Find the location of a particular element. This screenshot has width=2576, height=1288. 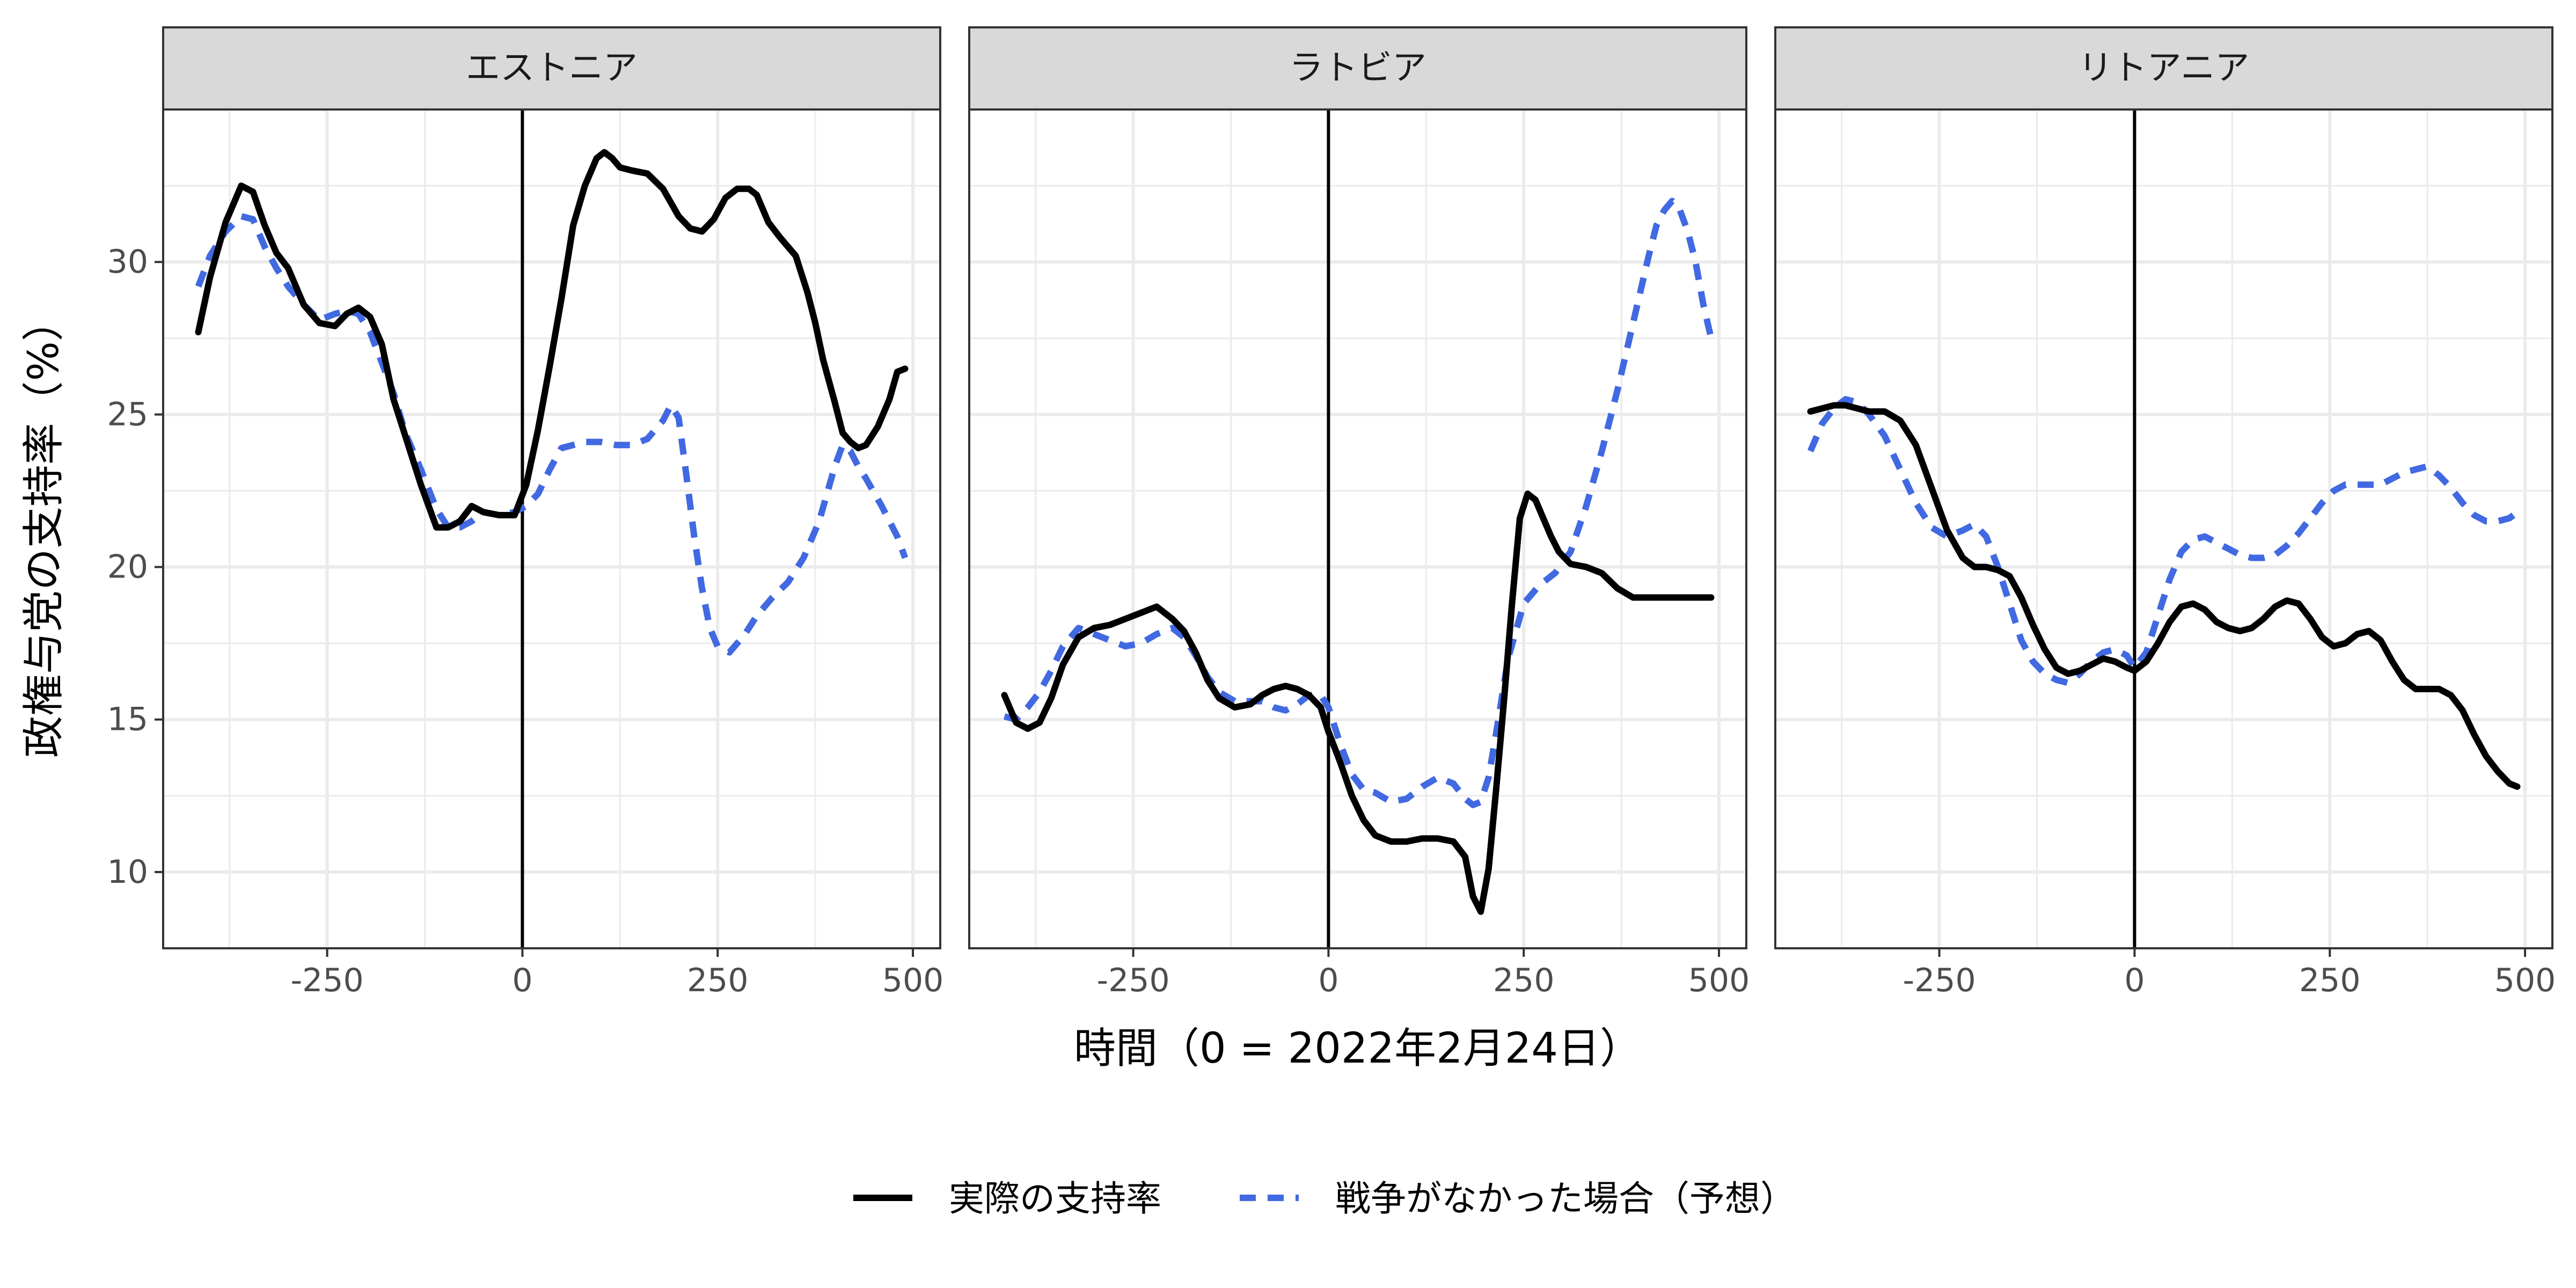

y-axis-title: 政権与党の支持率（%） is located at coordinates (44, 528).